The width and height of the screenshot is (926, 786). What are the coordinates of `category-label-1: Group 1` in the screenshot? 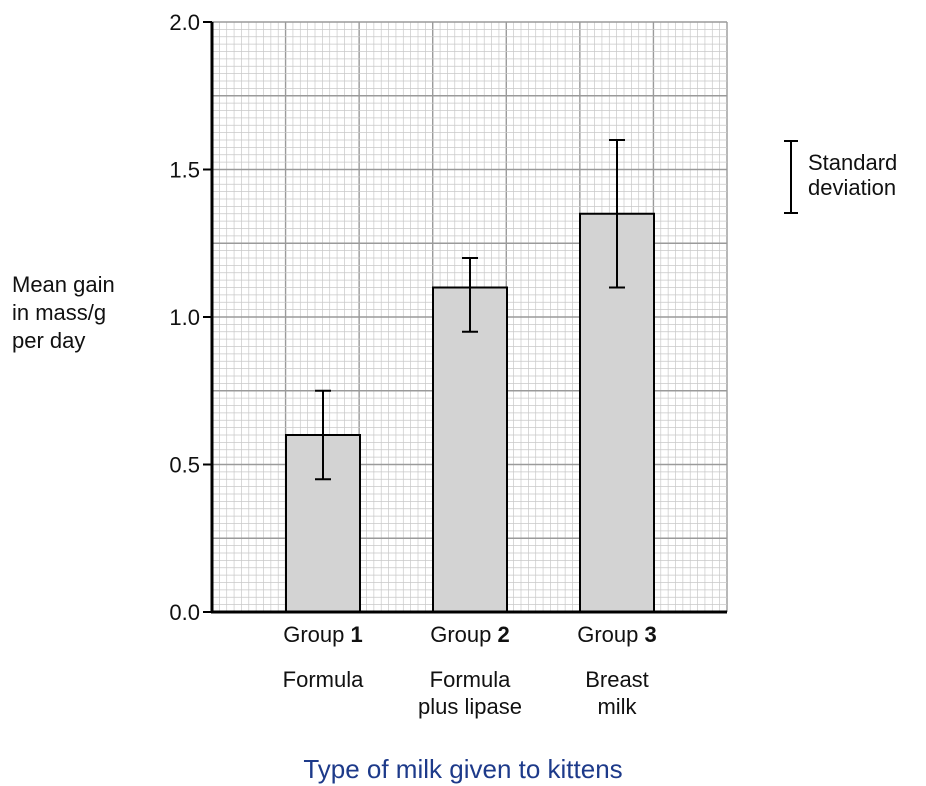 It's located at (323, 634).